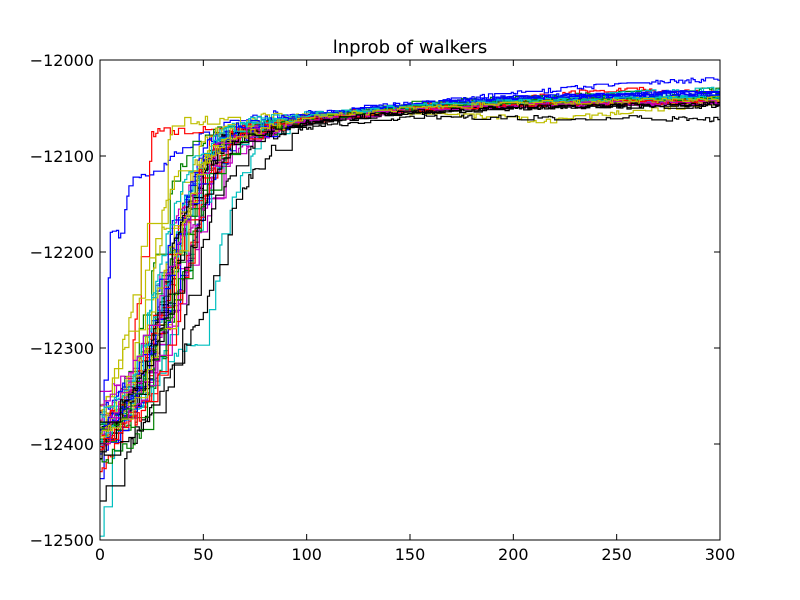 This screenshot has width=800, height=600. I want to click on x-tick-label: 0, so click(100, 554).